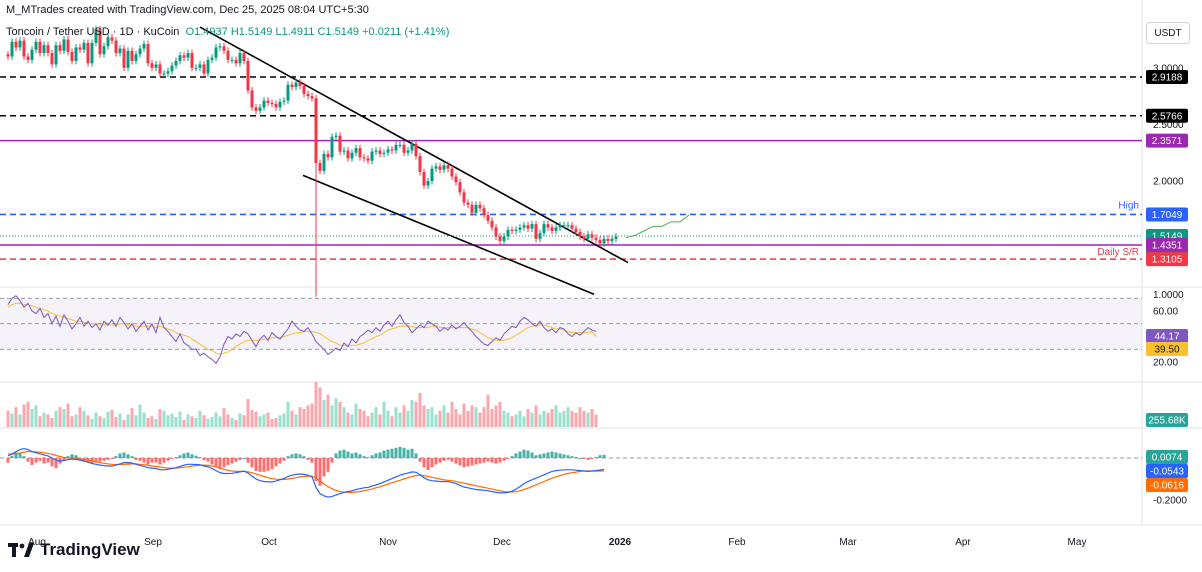  Describe the element at coordinates (1167, 486) in the screenshot. I see `badge-macd-signal: -0.0616` at that location.